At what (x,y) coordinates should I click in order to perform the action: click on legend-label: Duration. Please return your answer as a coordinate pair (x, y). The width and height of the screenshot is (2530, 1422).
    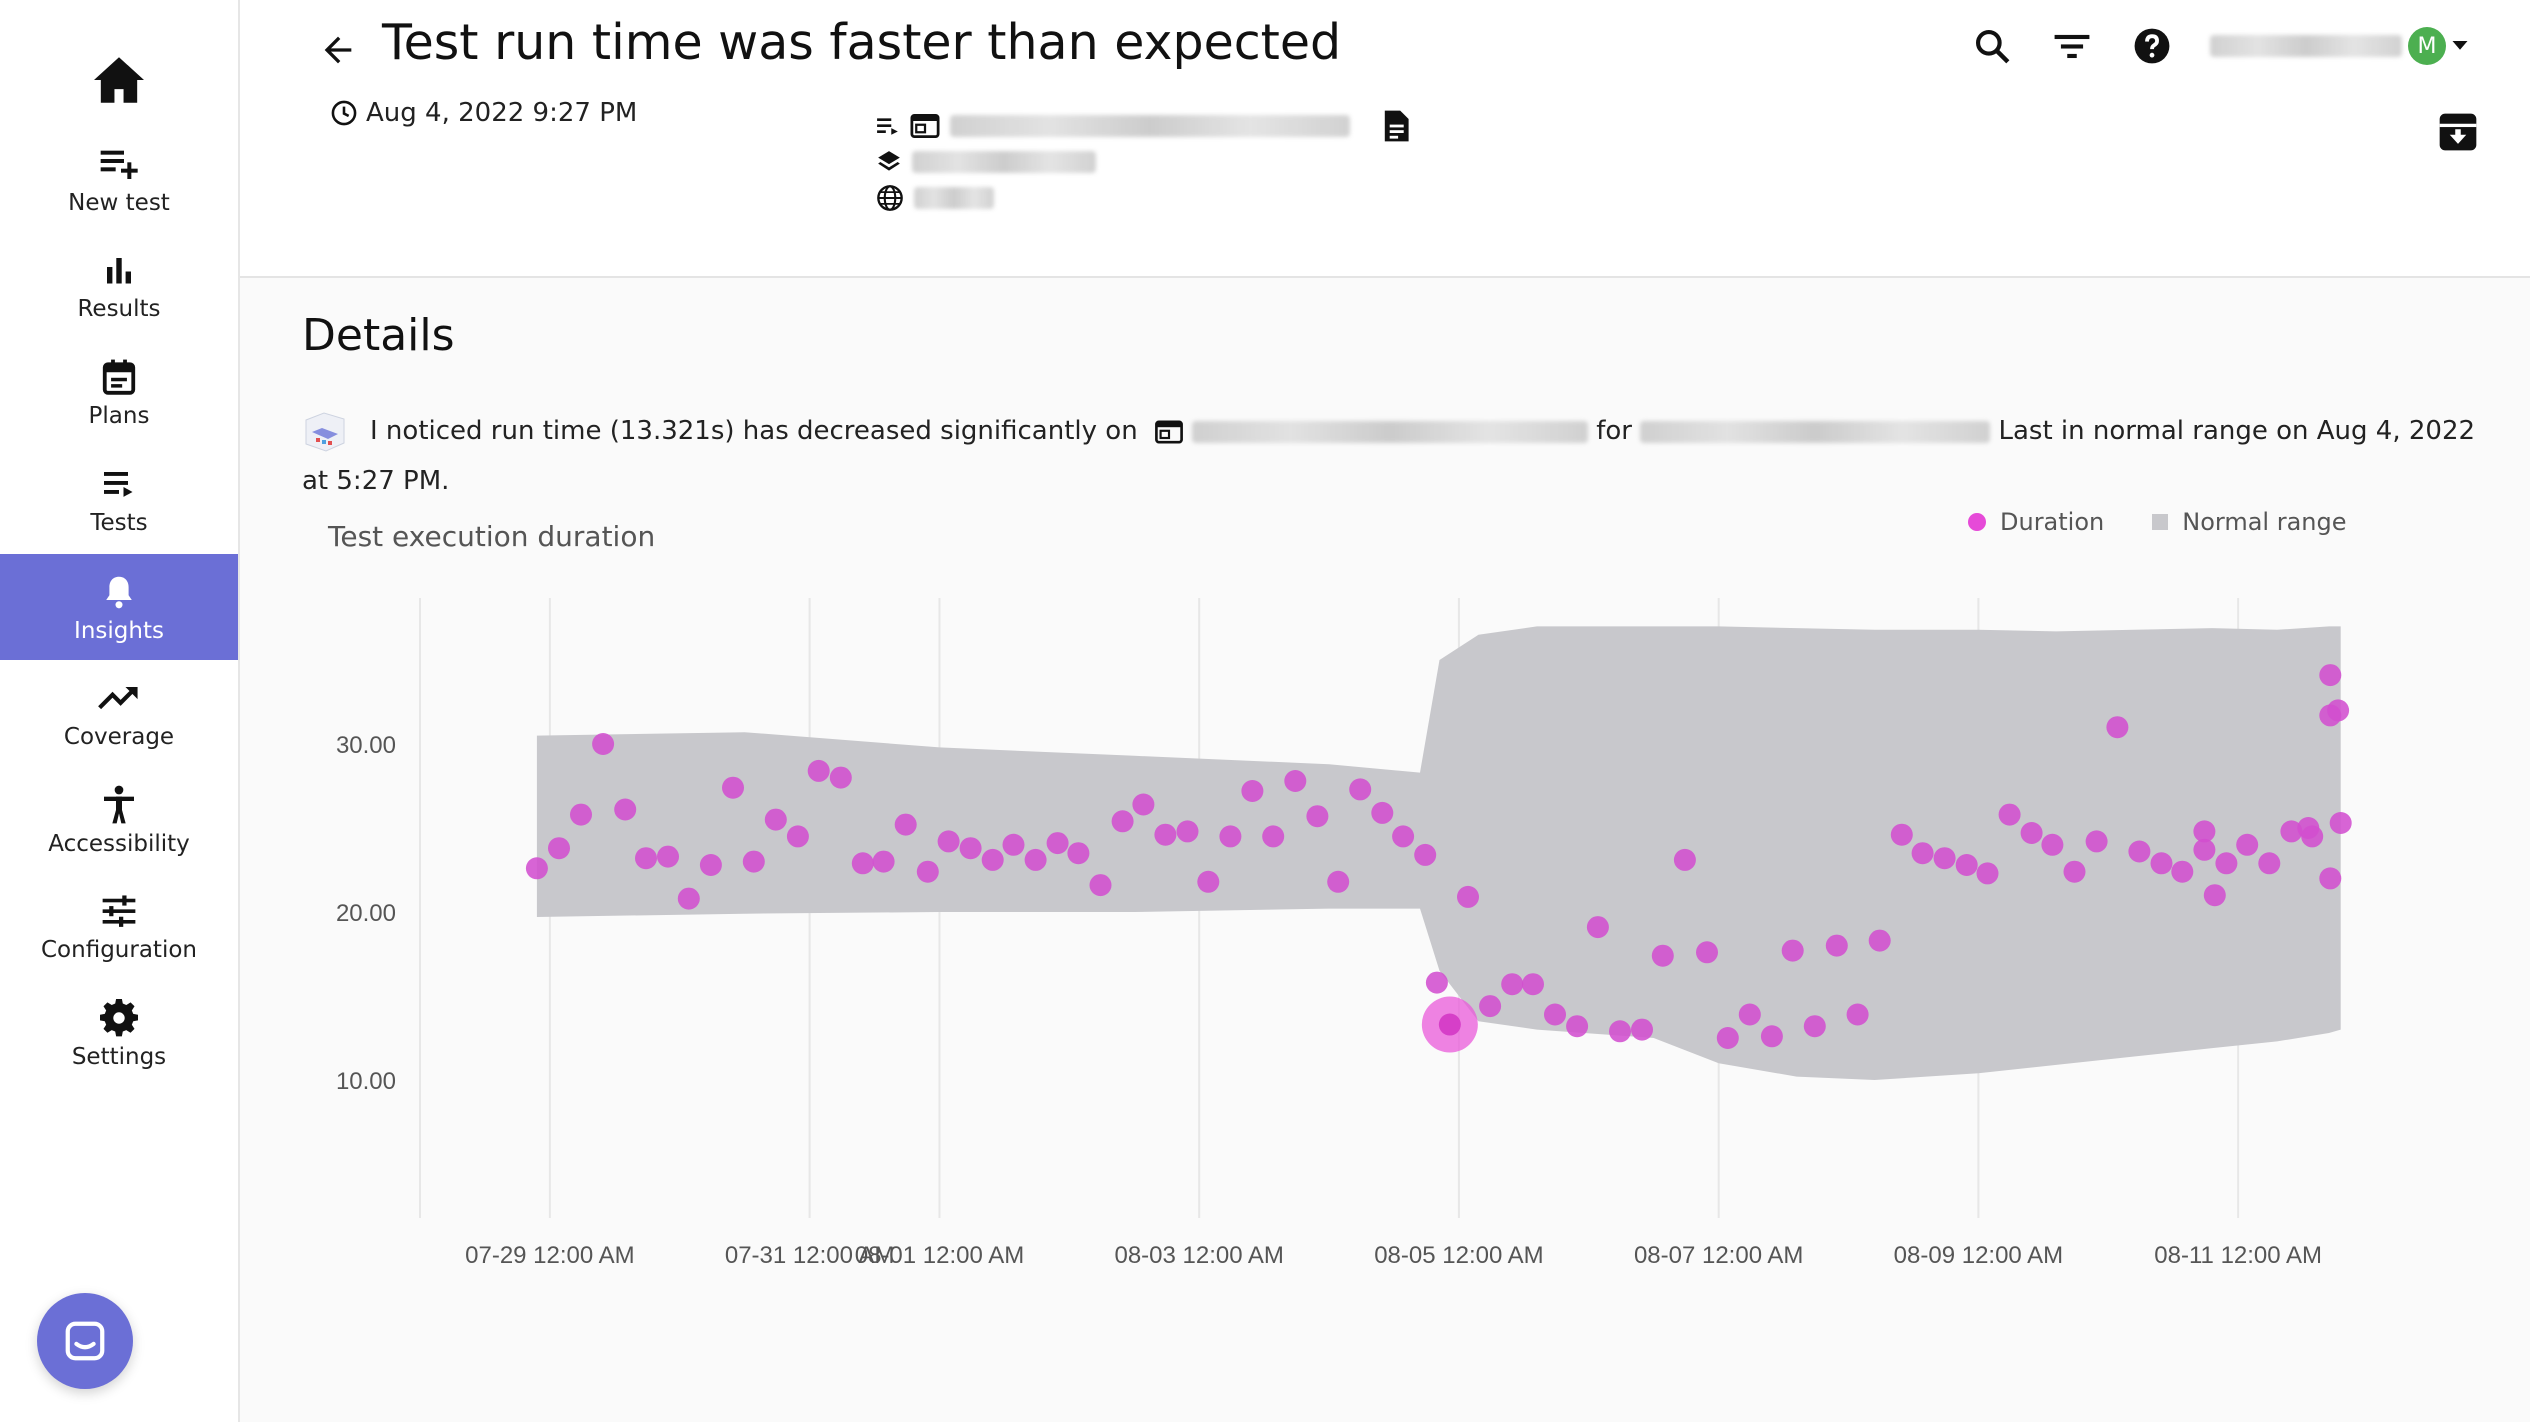
    Looking at the image, I should click on (2052, 522).